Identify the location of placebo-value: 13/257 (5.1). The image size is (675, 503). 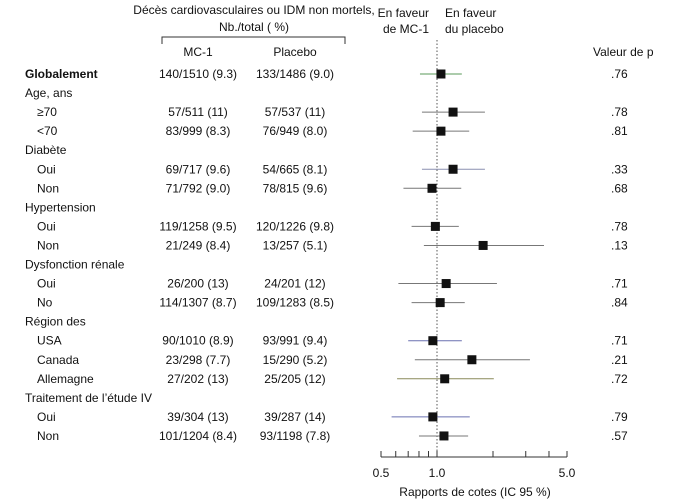
(295, 245).